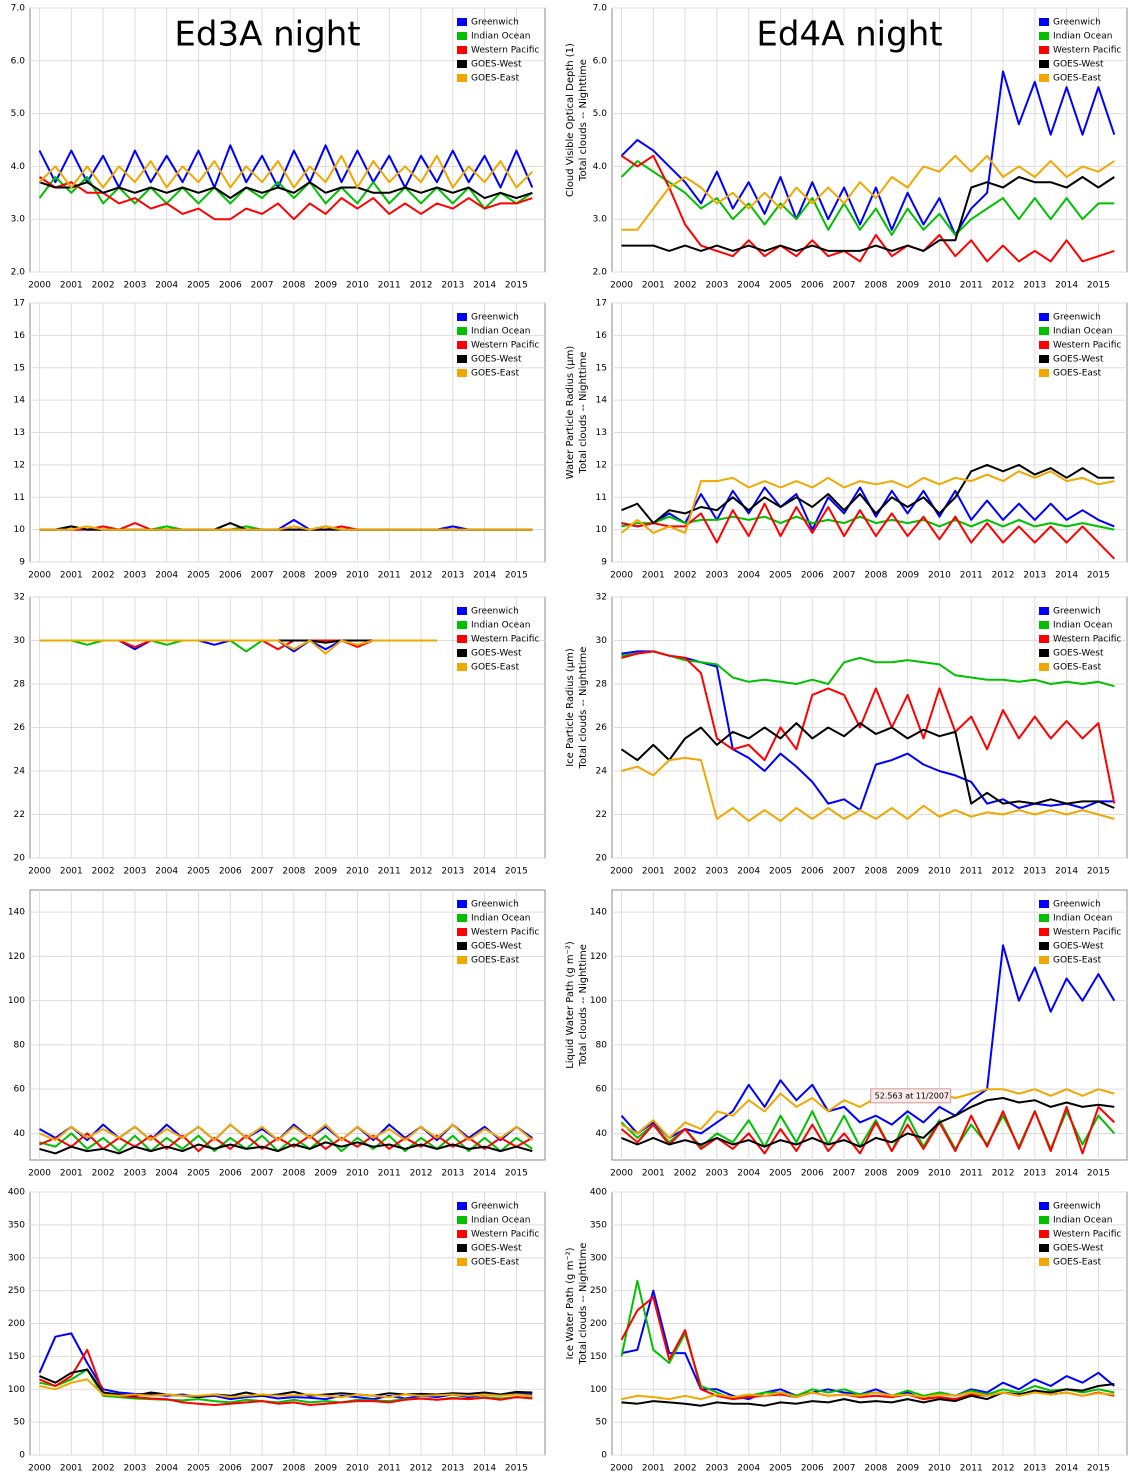 This screenshot has height=1473, width=1130. What do you see at coordinates (16, 1193) in the screenshot?
I see `y-tick-label: 400` at bounding box center [16, 1193].